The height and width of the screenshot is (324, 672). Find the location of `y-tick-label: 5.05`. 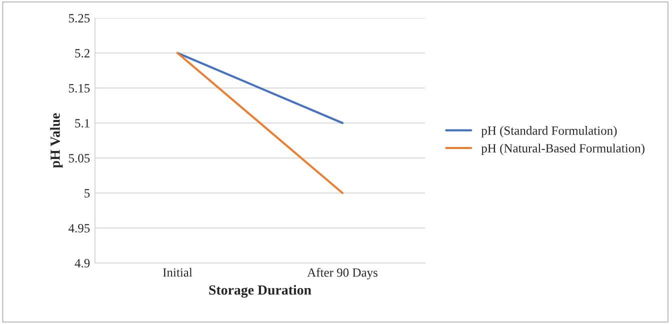

y-tick-label: 5.05 is located at coordinates (79, 158).